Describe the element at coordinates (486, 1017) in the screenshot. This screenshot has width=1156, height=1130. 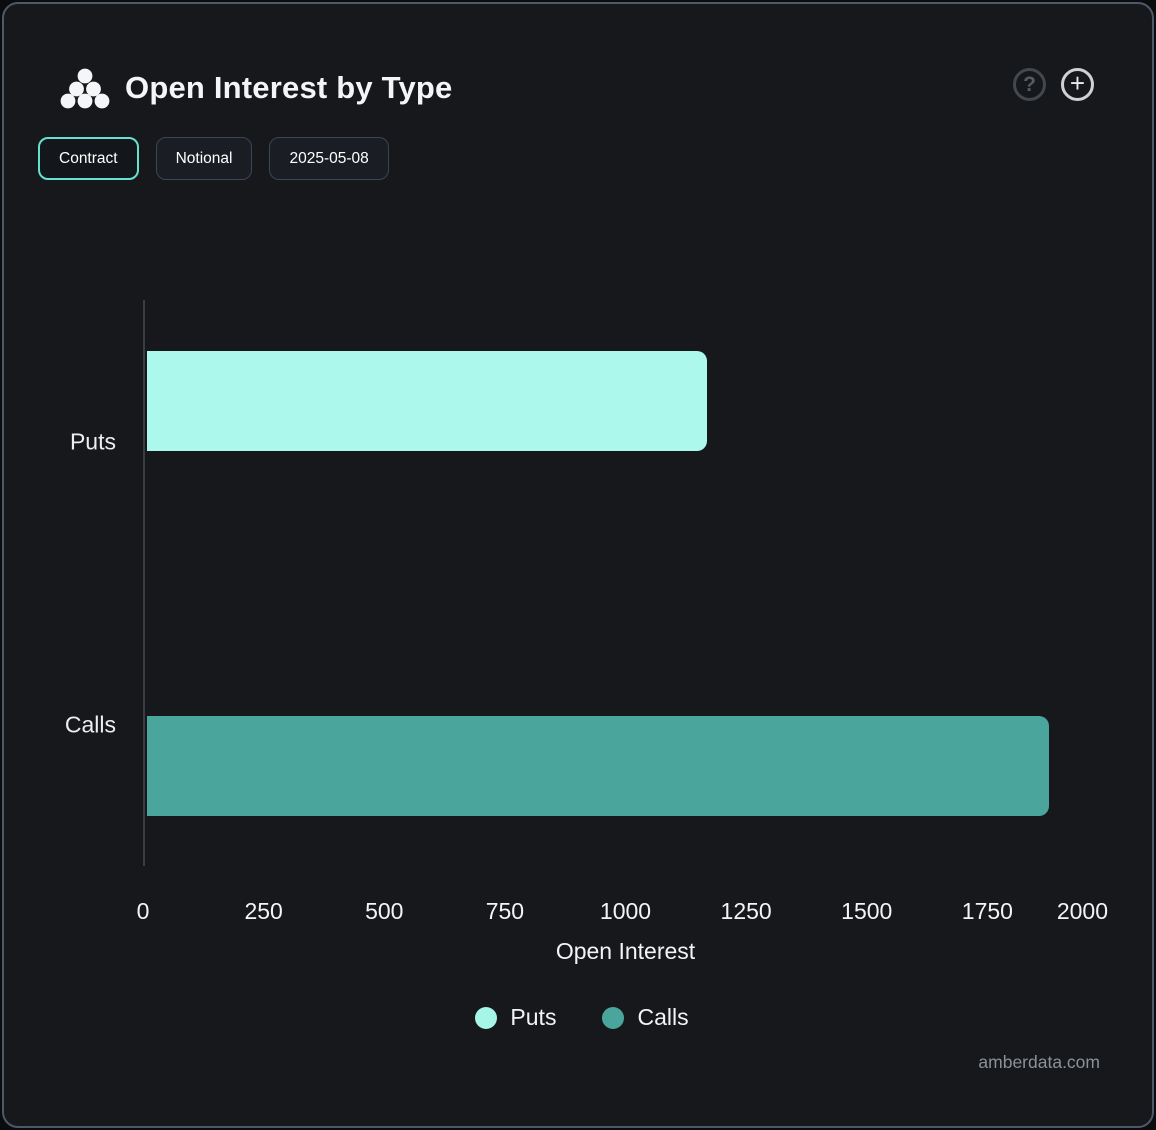
I see `legend-dot-puts` at that location.